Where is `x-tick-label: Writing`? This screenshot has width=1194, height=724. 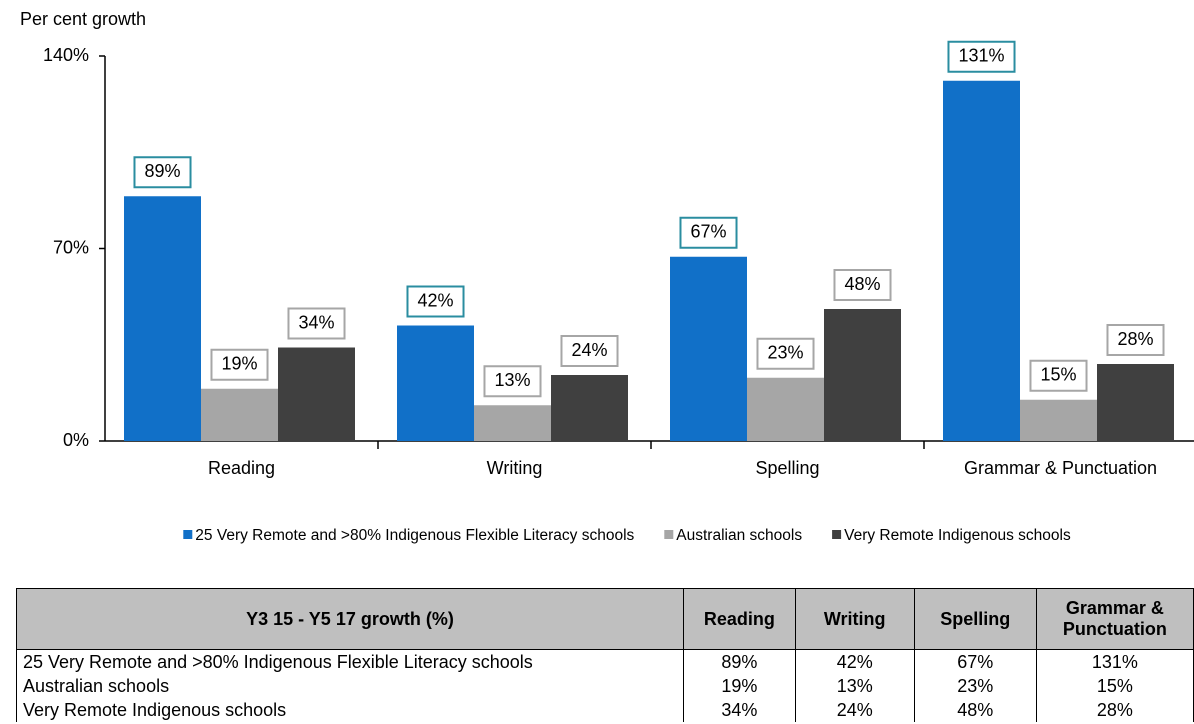 x-tick-label: Writing is located at coordinates (515, 468).